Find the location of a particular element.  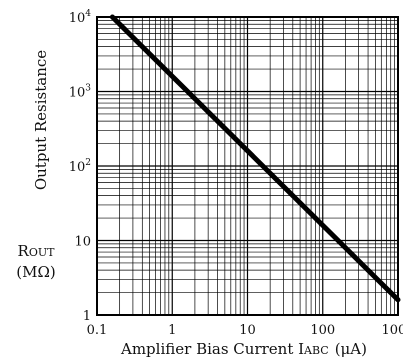

x-tick-label: 0.1 is located at coordinates (97, 330).